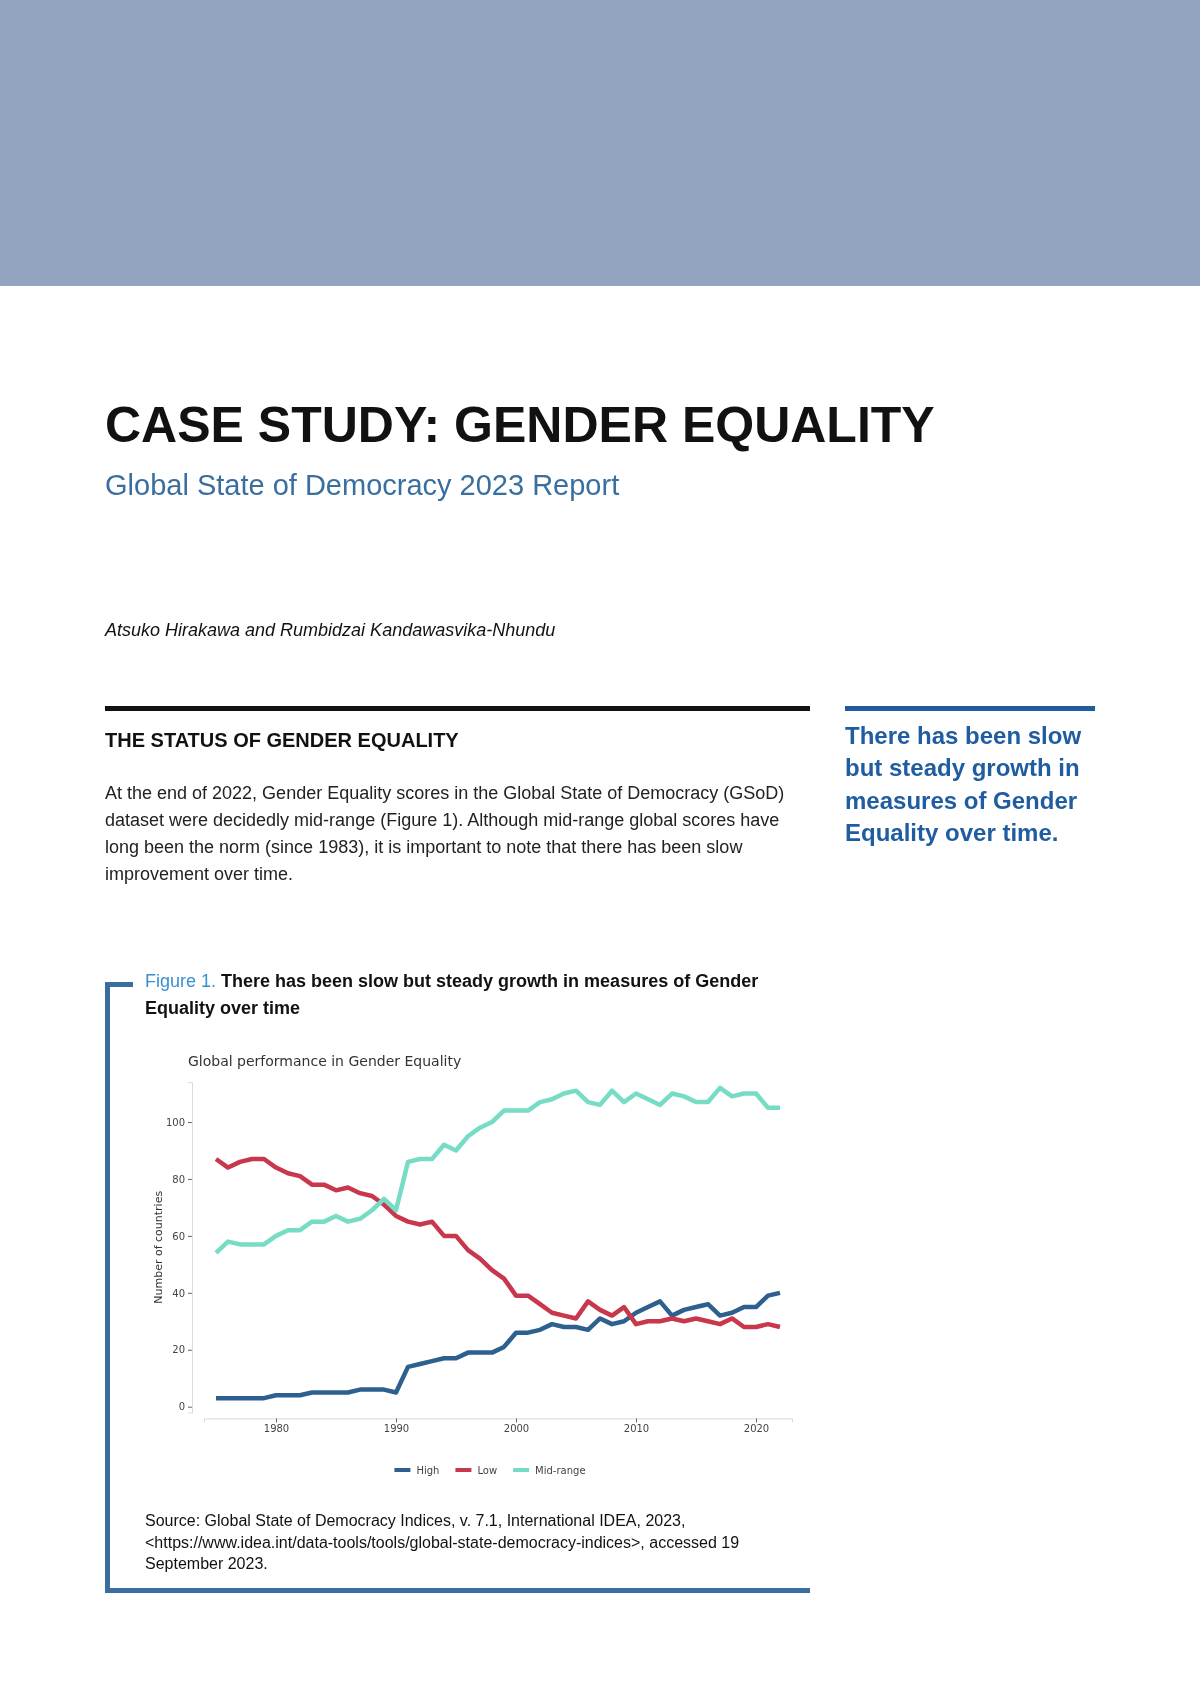  Describe the element at coordinates (175, 1122) in the screenshot. I see `y-tick-label: 100` at that location.